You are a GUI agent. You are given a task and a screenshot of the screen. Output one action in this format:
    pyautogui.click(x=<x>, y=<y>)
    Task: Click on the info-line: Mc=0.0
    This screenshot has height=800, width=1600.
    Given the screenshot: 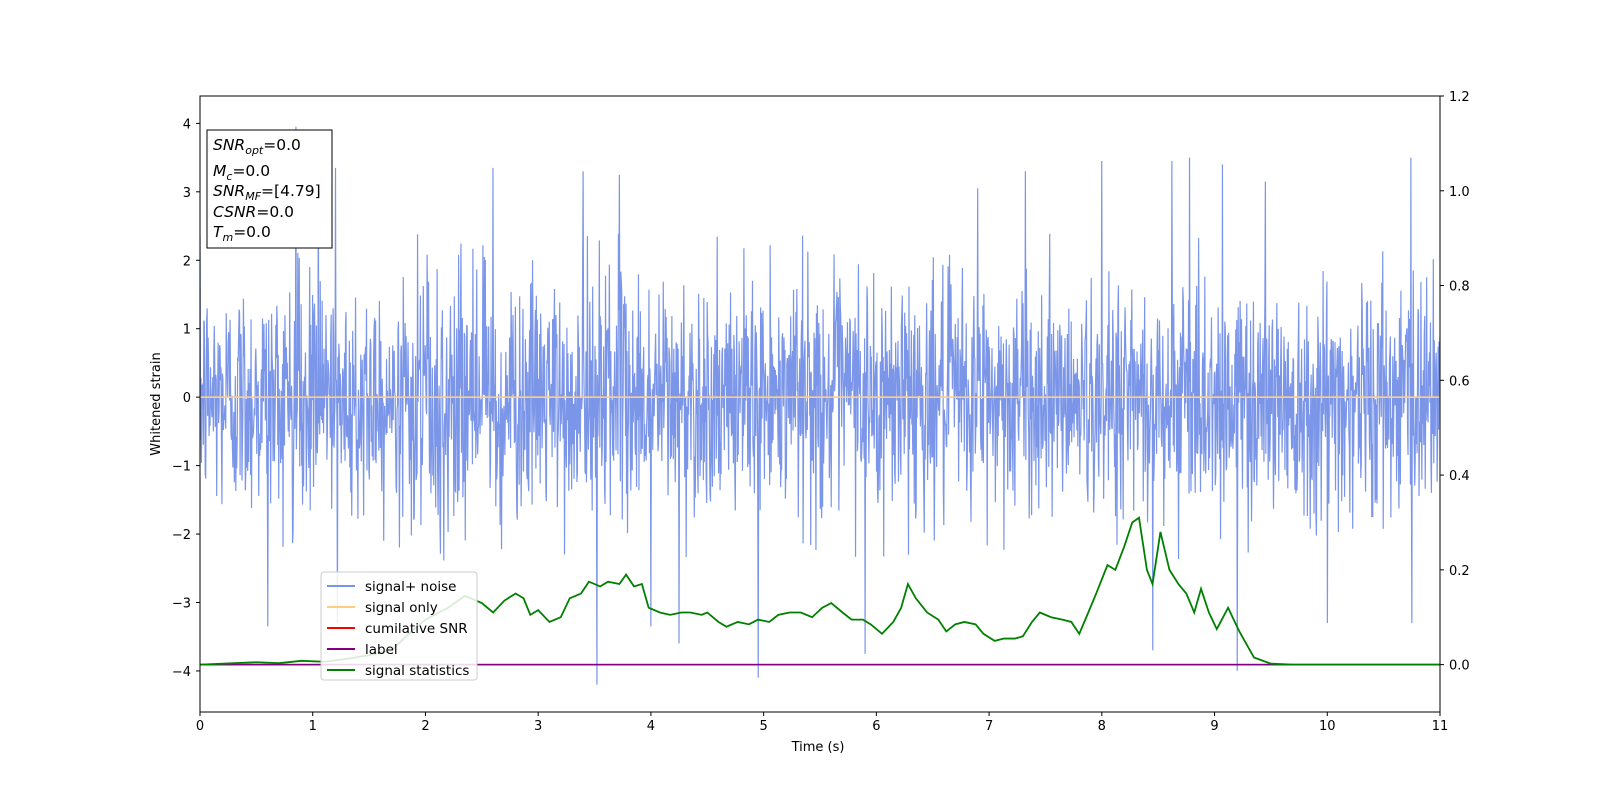 What is the action you would take?
    pyautogui.click(x=241, y=172)
    